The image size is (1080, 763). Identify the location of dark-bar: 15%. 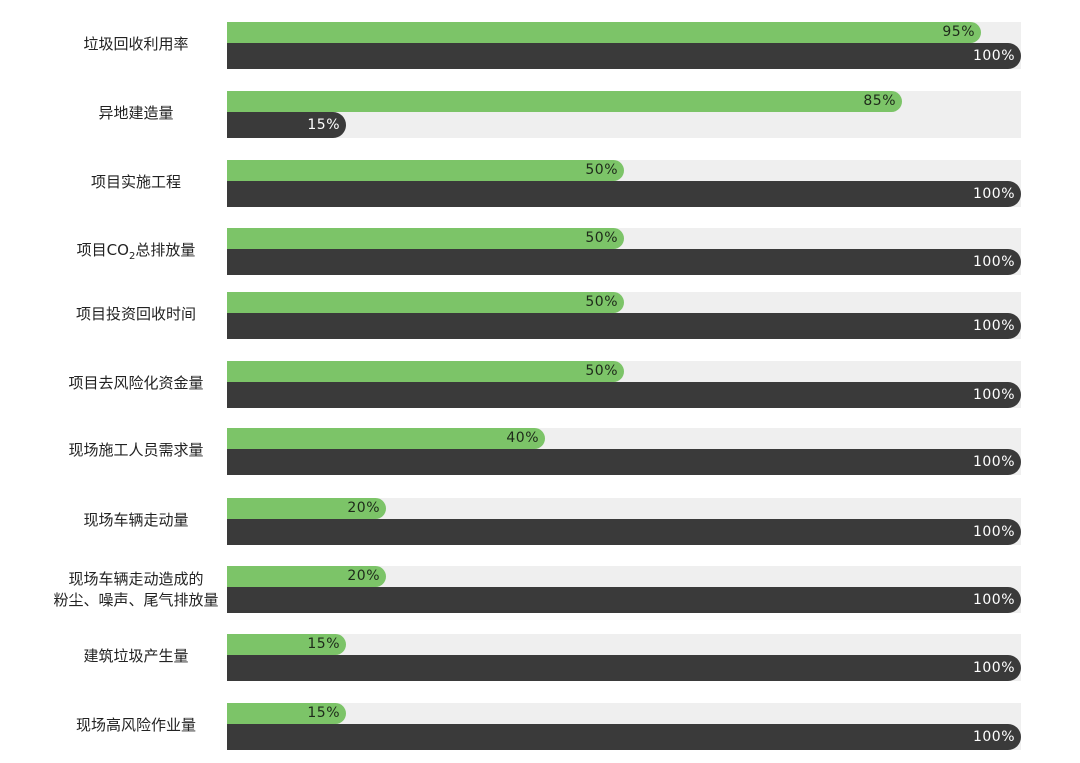
(286, 125).